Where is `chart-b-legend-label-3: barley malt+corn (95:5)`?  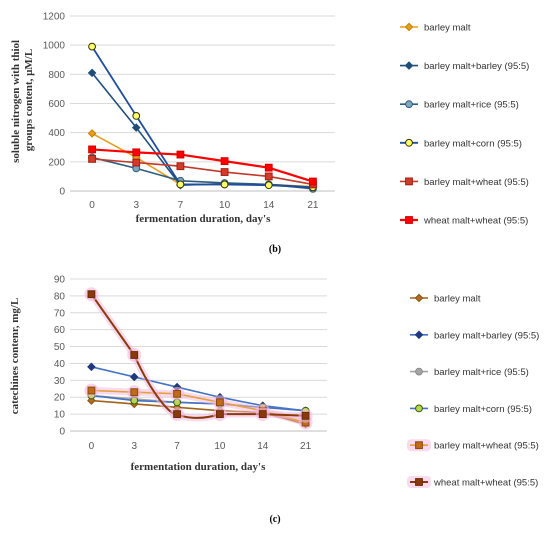
chart-b-legend-label-3: barley malt+corn (95:5) is located at coordinates (473, 143).